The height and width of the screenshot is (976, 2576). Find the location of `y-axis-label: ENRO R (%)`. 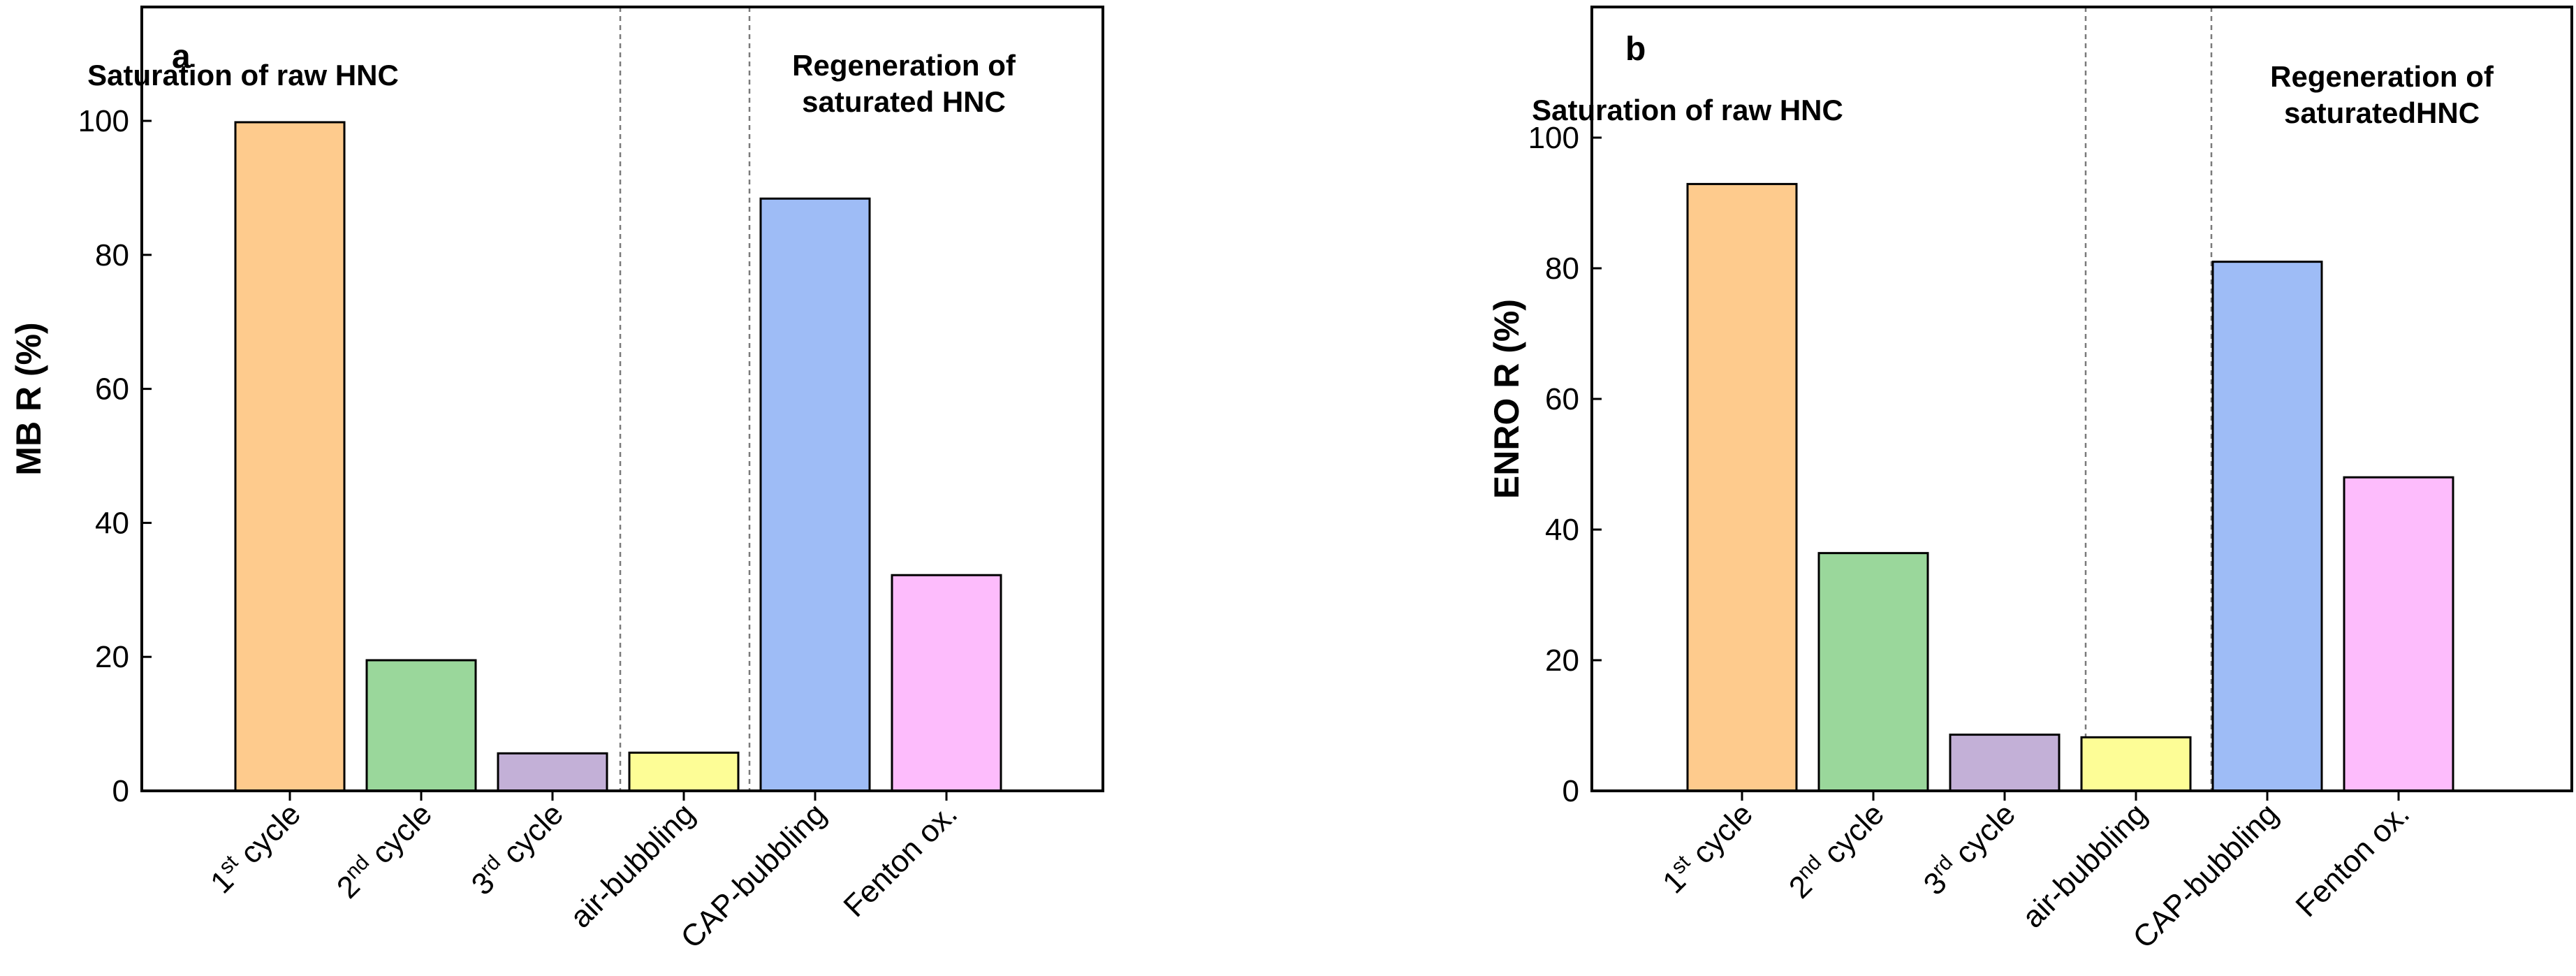

y-axis-label: ENRO R (%) is located at coordinates (1506, 399).